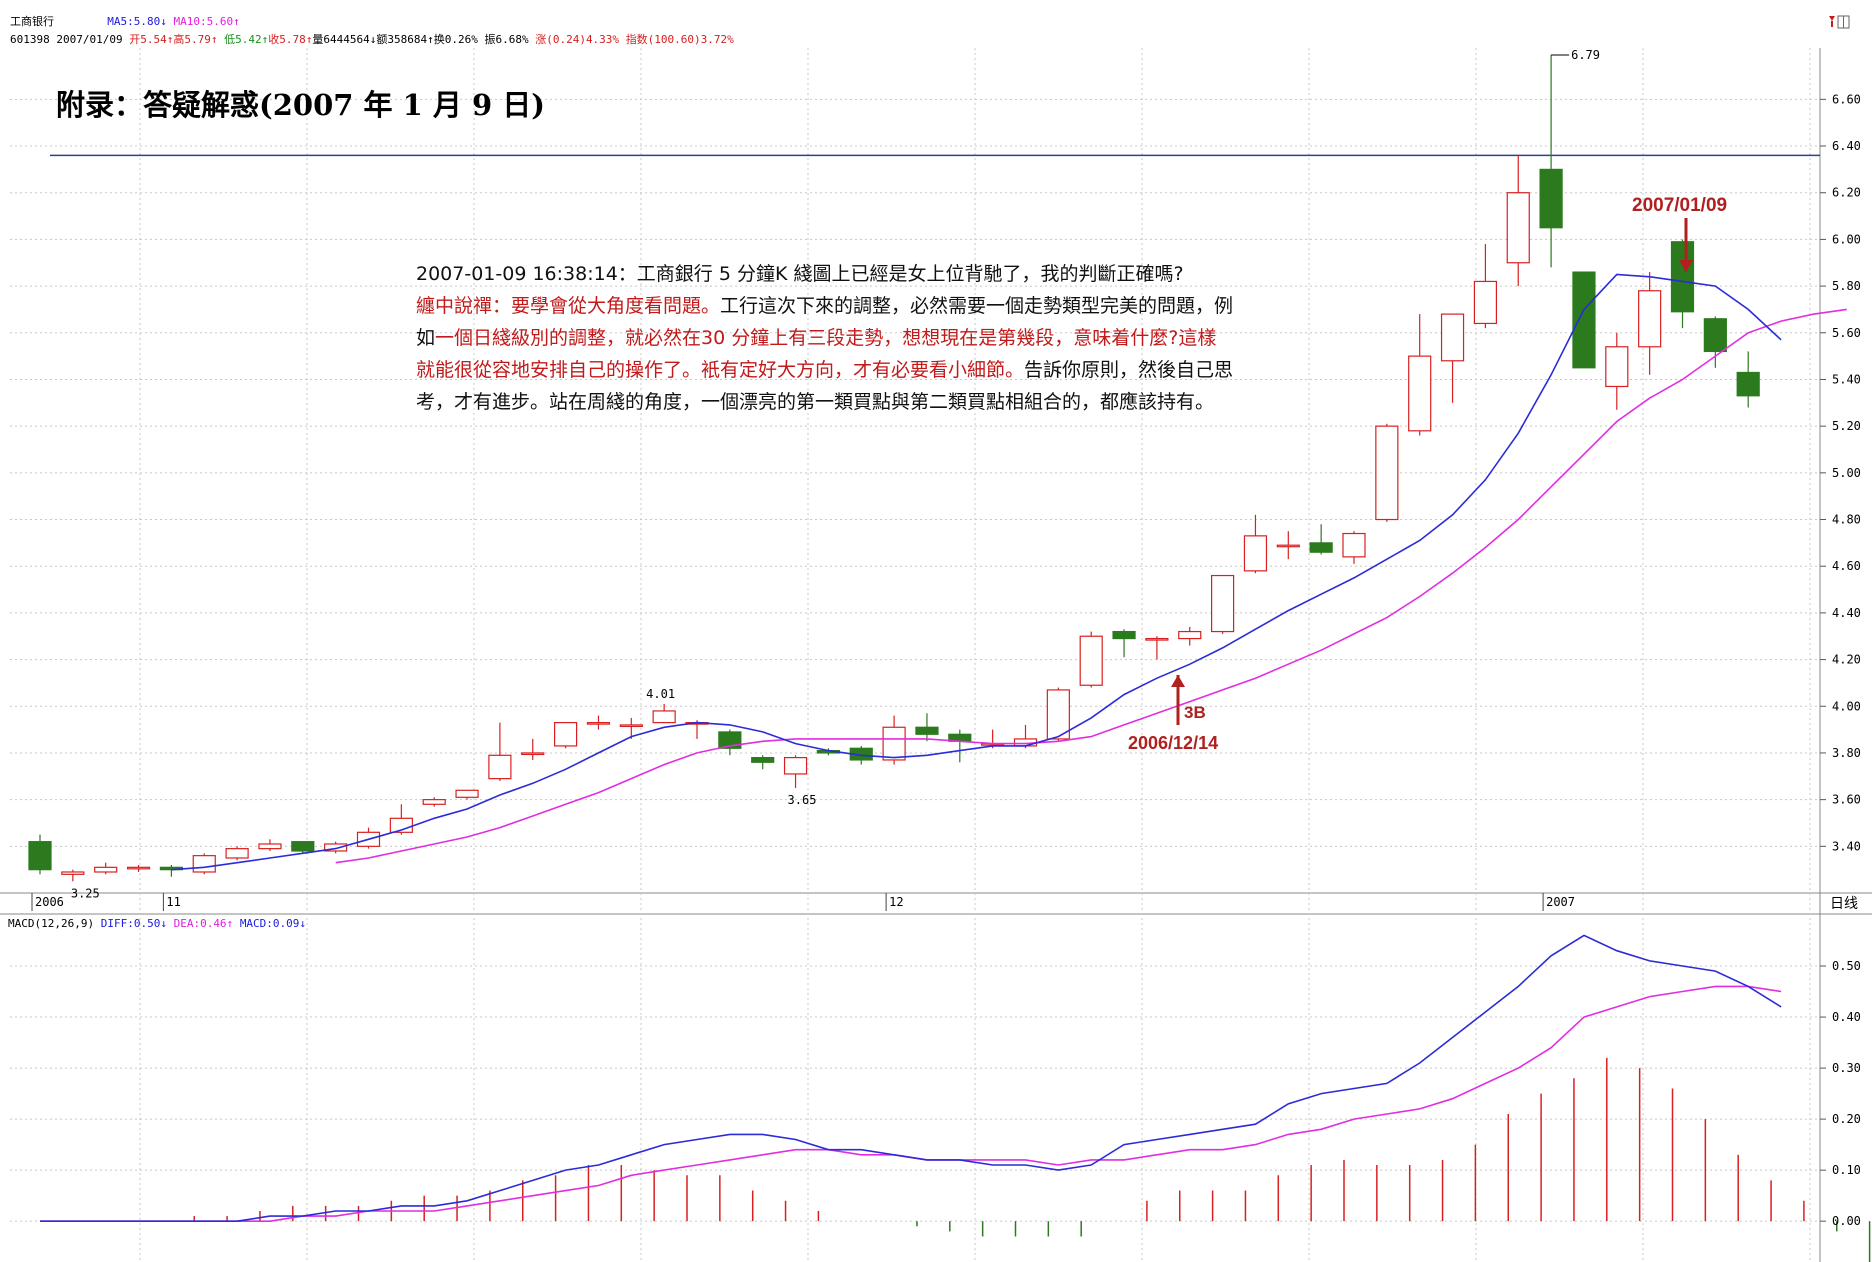 The height and width of the screenshot is (1262, 1872). What do you see at coordinates (1839, 23) in the screenshot?
I see `toolbar-toggle-icon` at bounding box center [1839, 23].